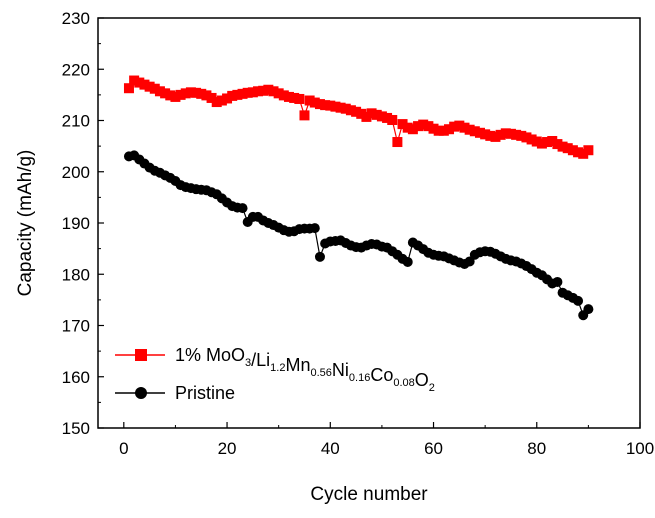  Describe the element at coordinates (76, 121) in the screenshot. I see `y-tick-label: 210` at that location.